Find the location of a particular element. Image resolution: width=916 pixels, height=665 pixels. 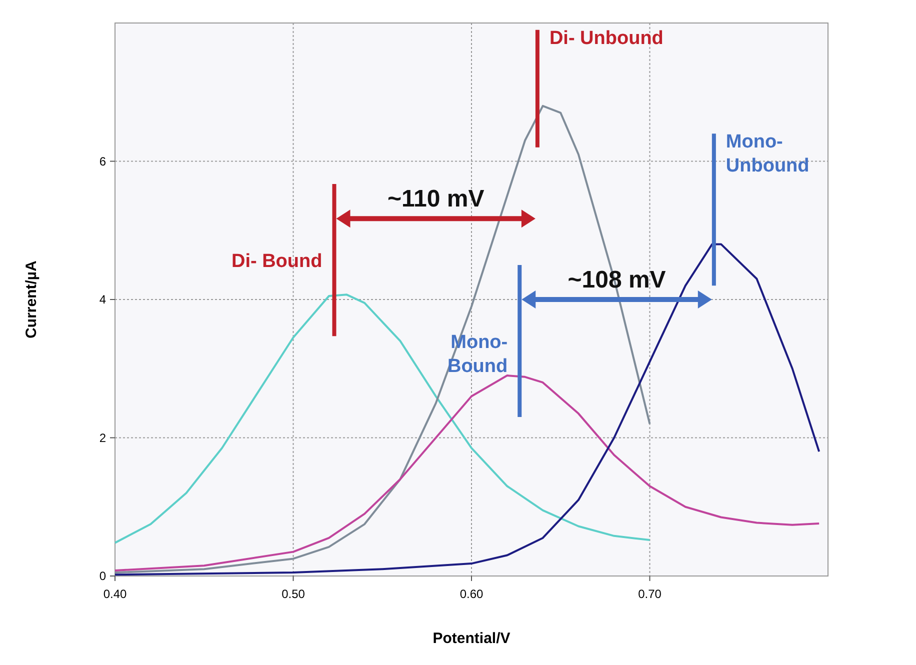

ref-line-label: Mono- Unbound is located at coordinates (768, 154).